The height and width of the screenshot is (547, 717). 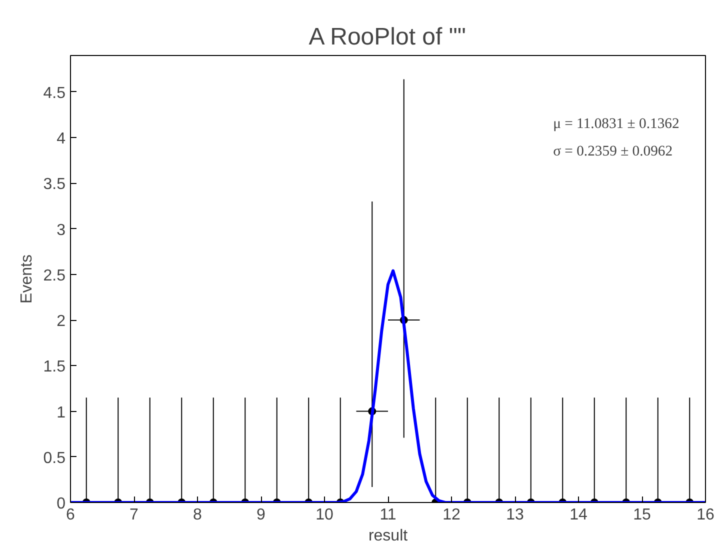 I want to click on y-tick-label: 2, so click(x=61, y=321).